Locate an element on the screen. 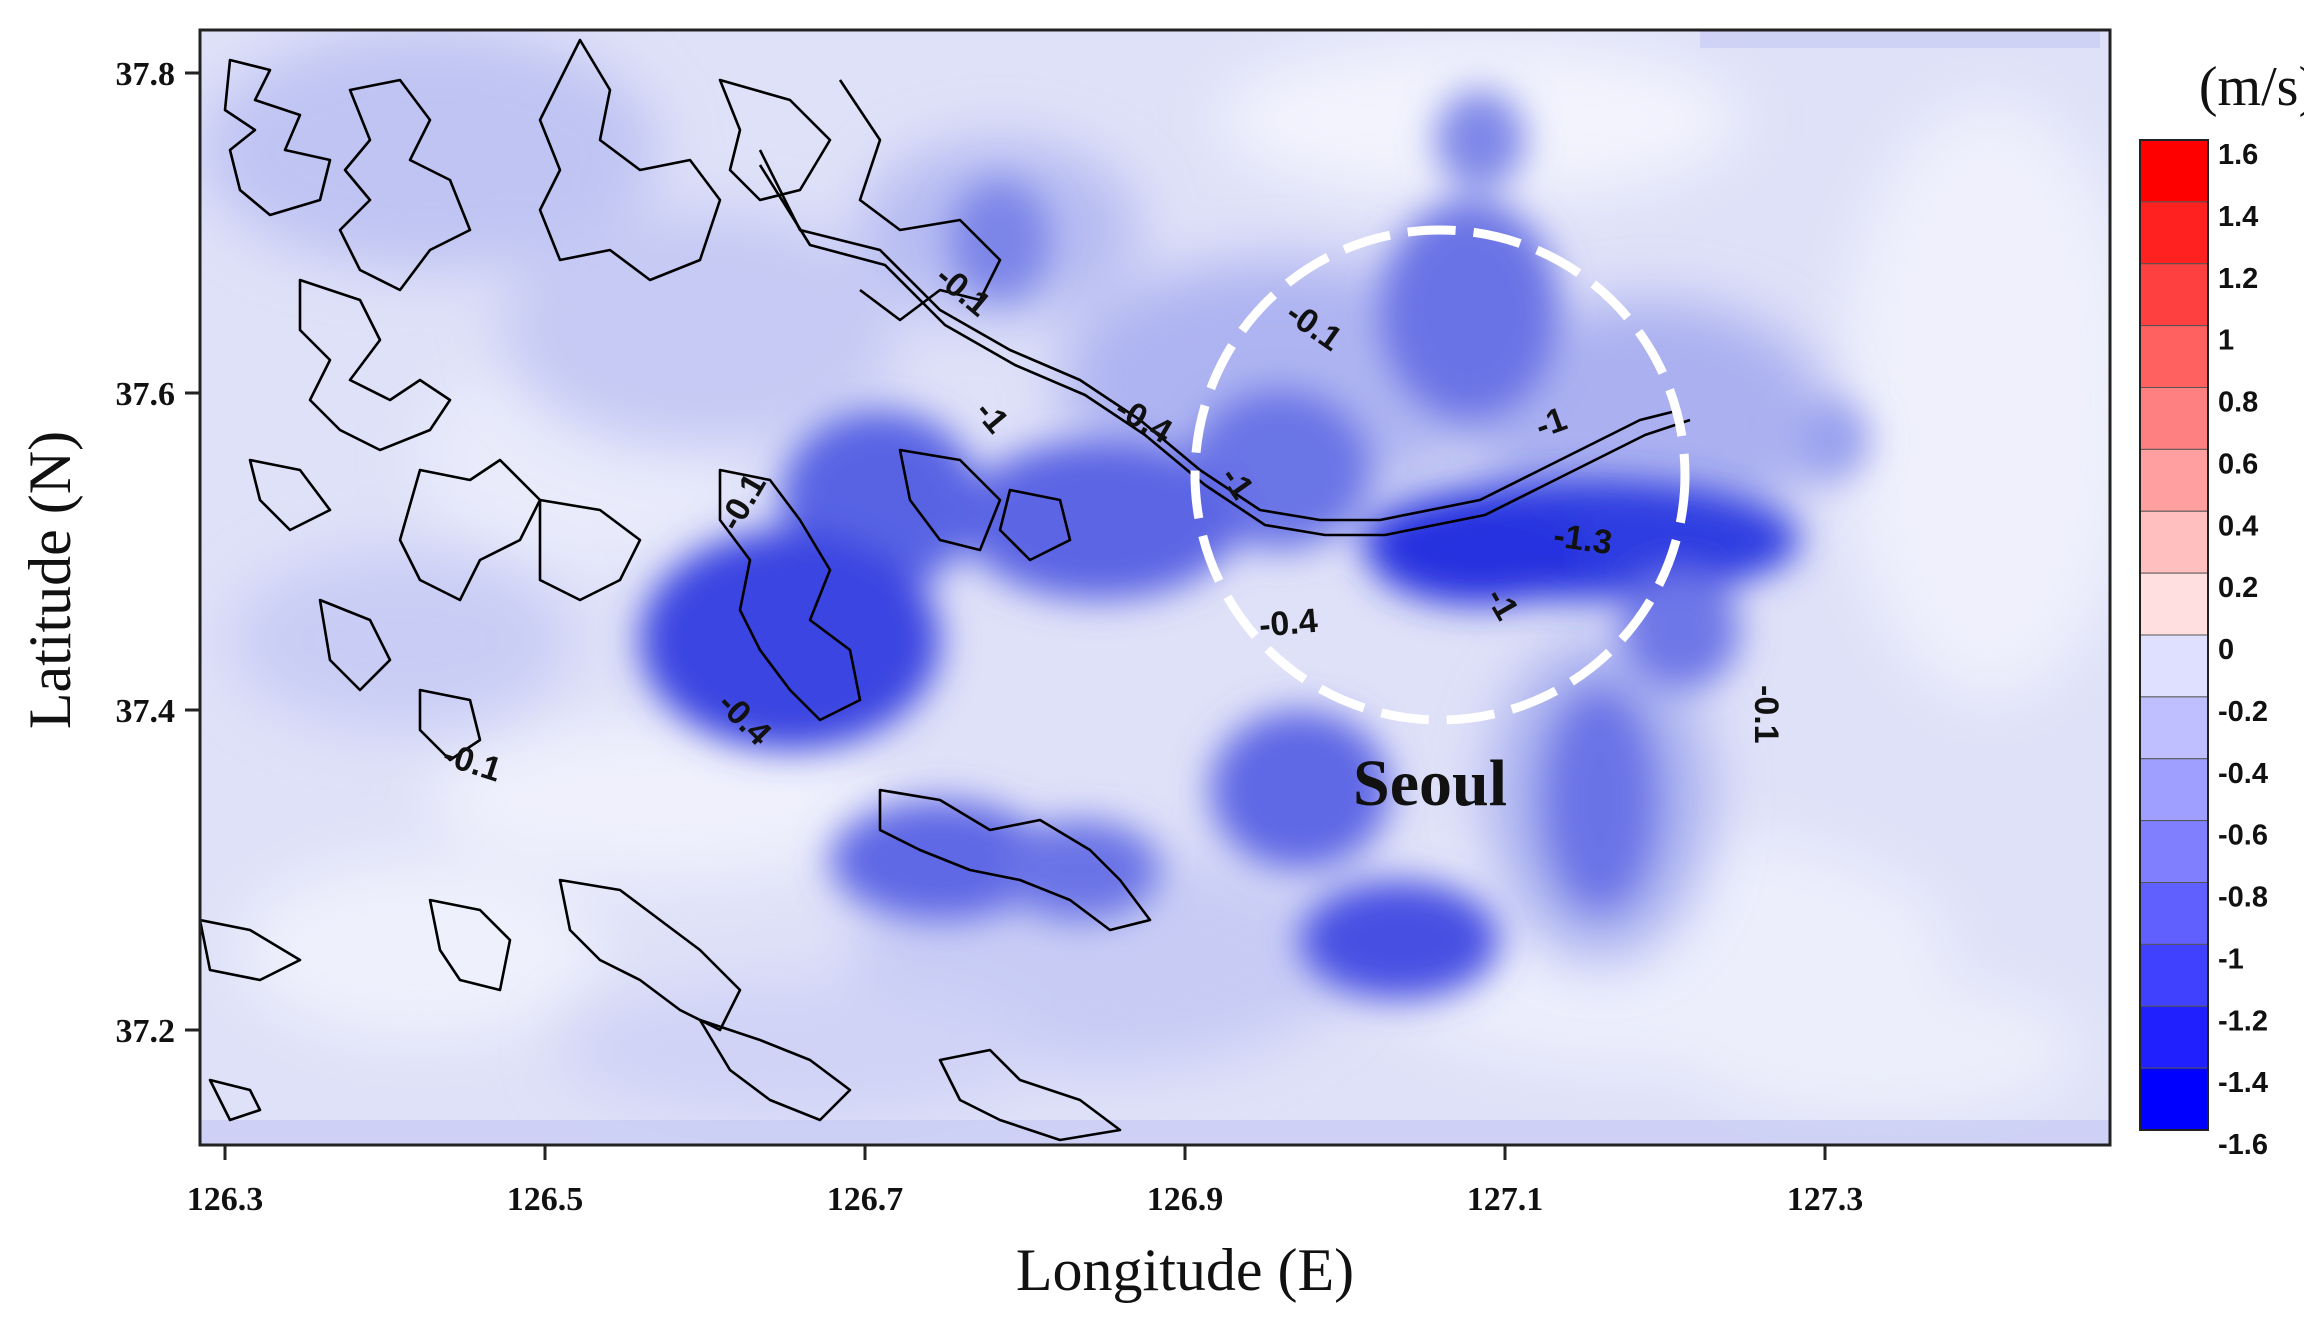 The height and width of the screenshot is (1321, 2304). y-axis-tick-labels: 37.8 37.6 37.4 37.2 is located at coordinates (146, 553).